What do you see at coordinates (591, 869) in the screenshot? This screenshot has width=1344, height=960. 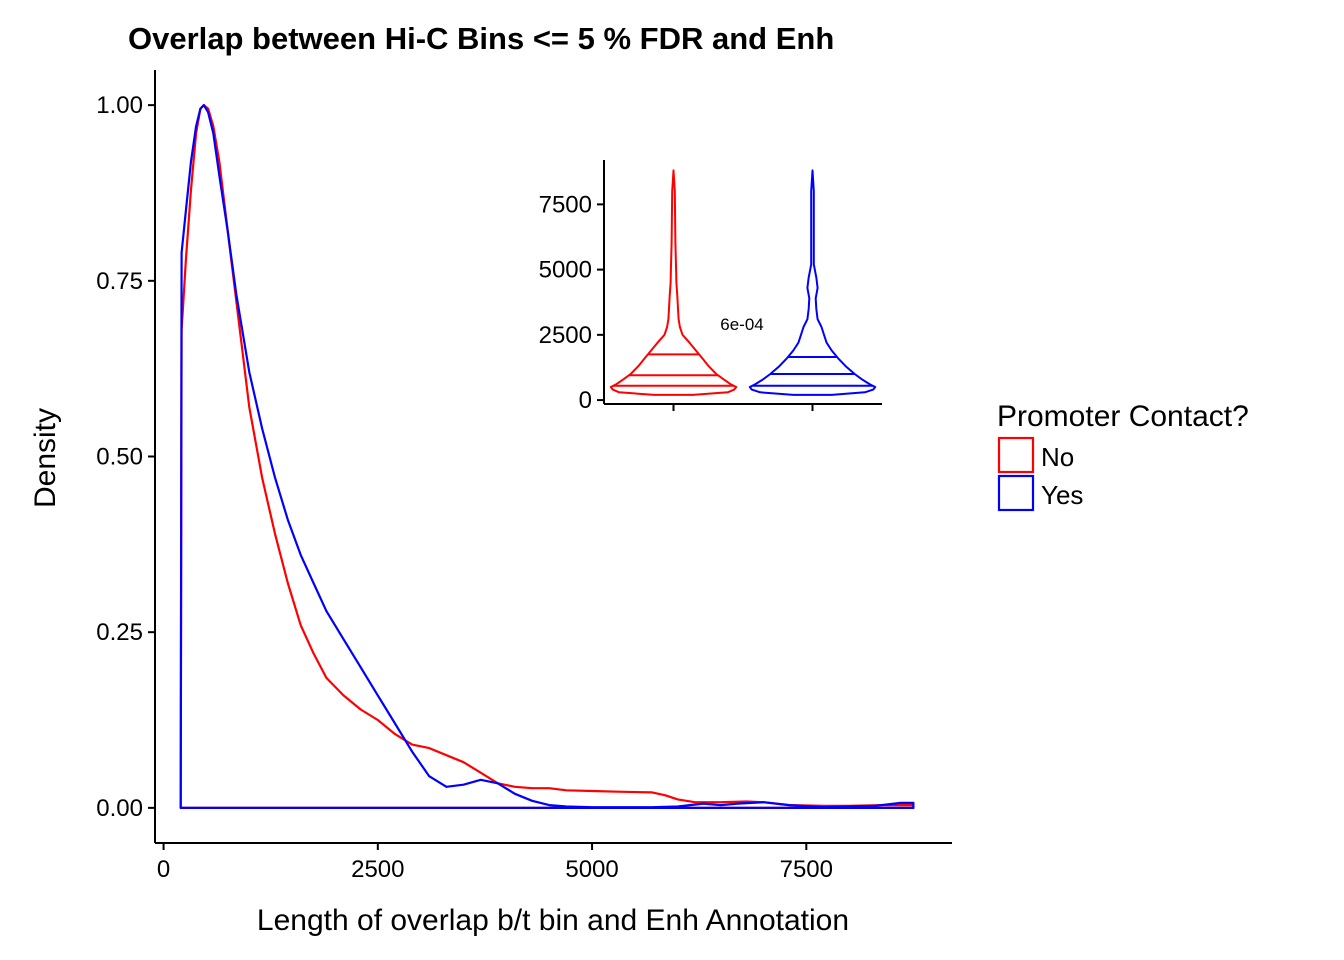 I see `x-tick-label: 5000` at bounding box center [591, 869].